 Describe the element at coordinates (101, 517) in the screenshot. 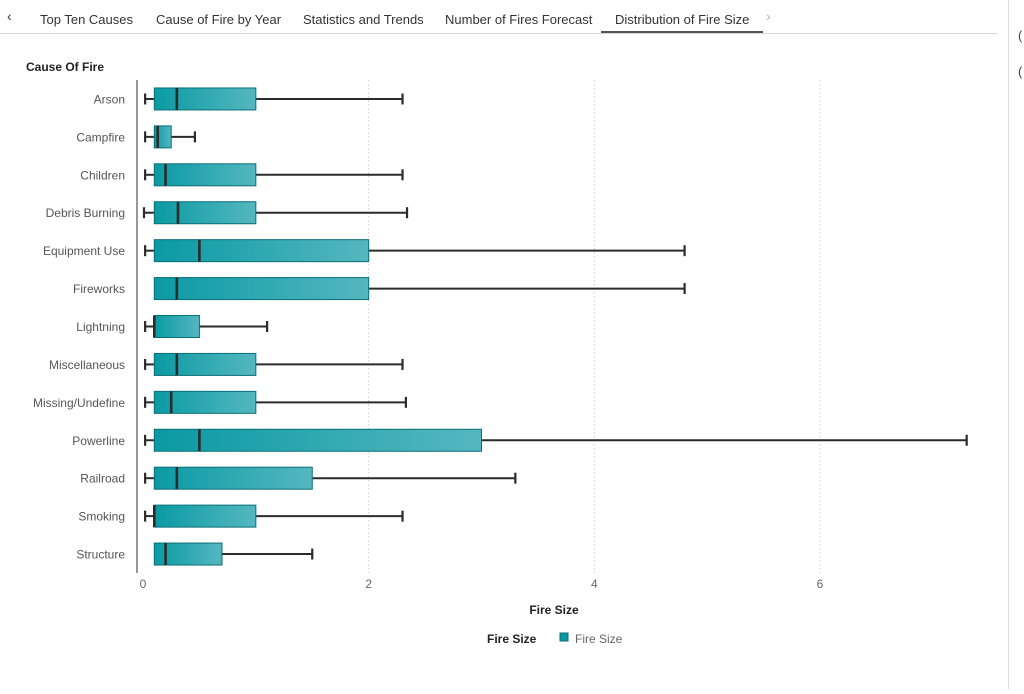

I see `y-tick-label: Smoking` at that location.